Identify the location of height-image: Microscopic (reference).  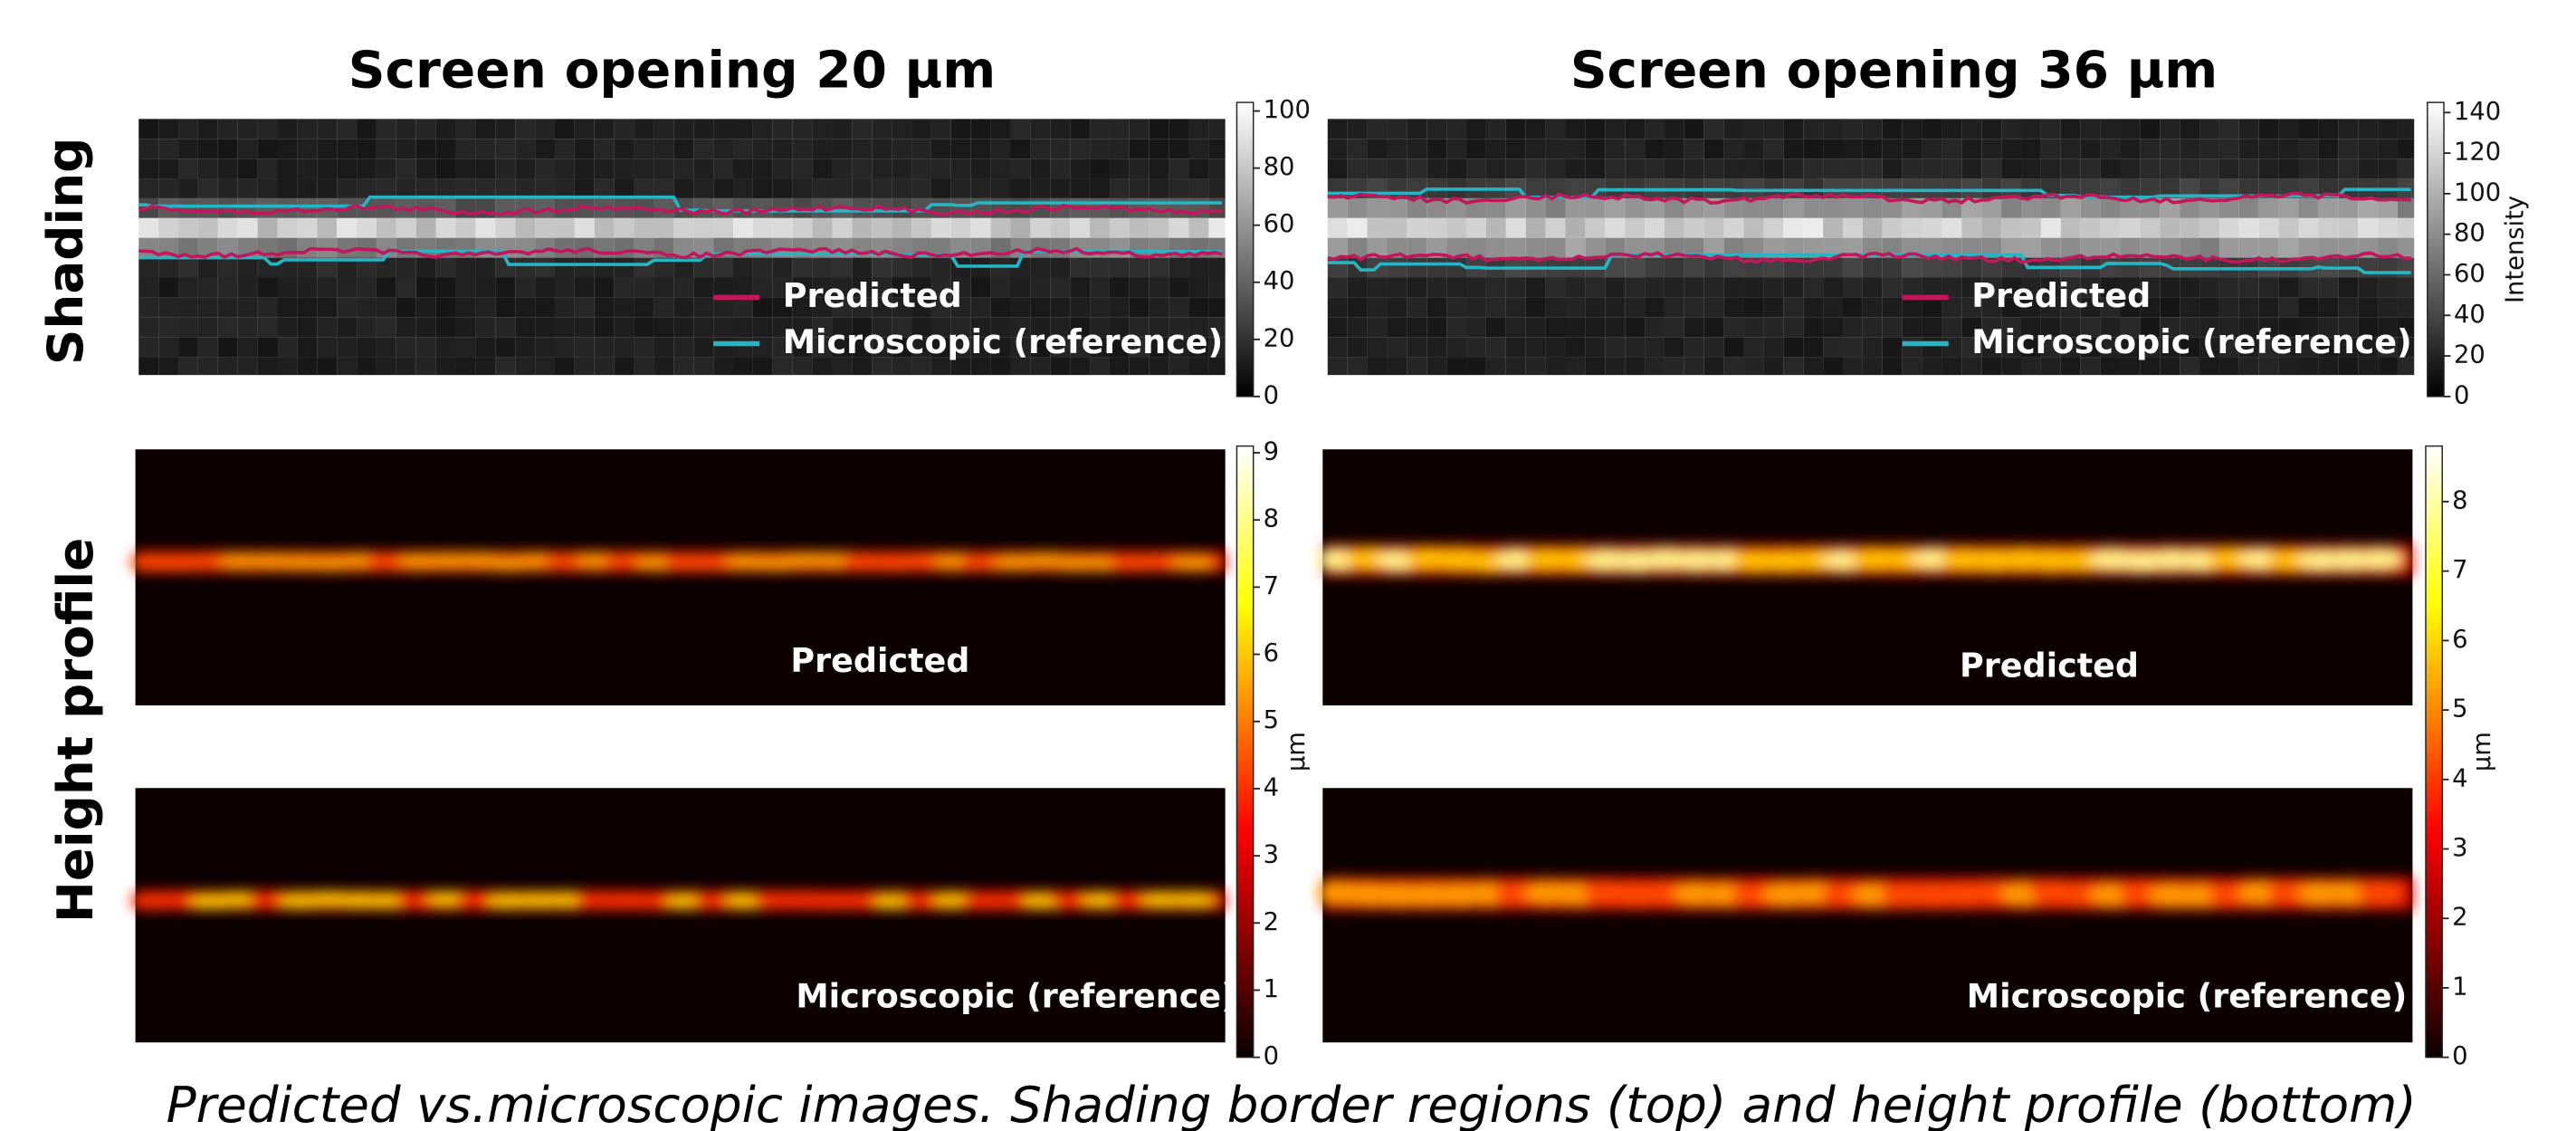
(1864, 915).